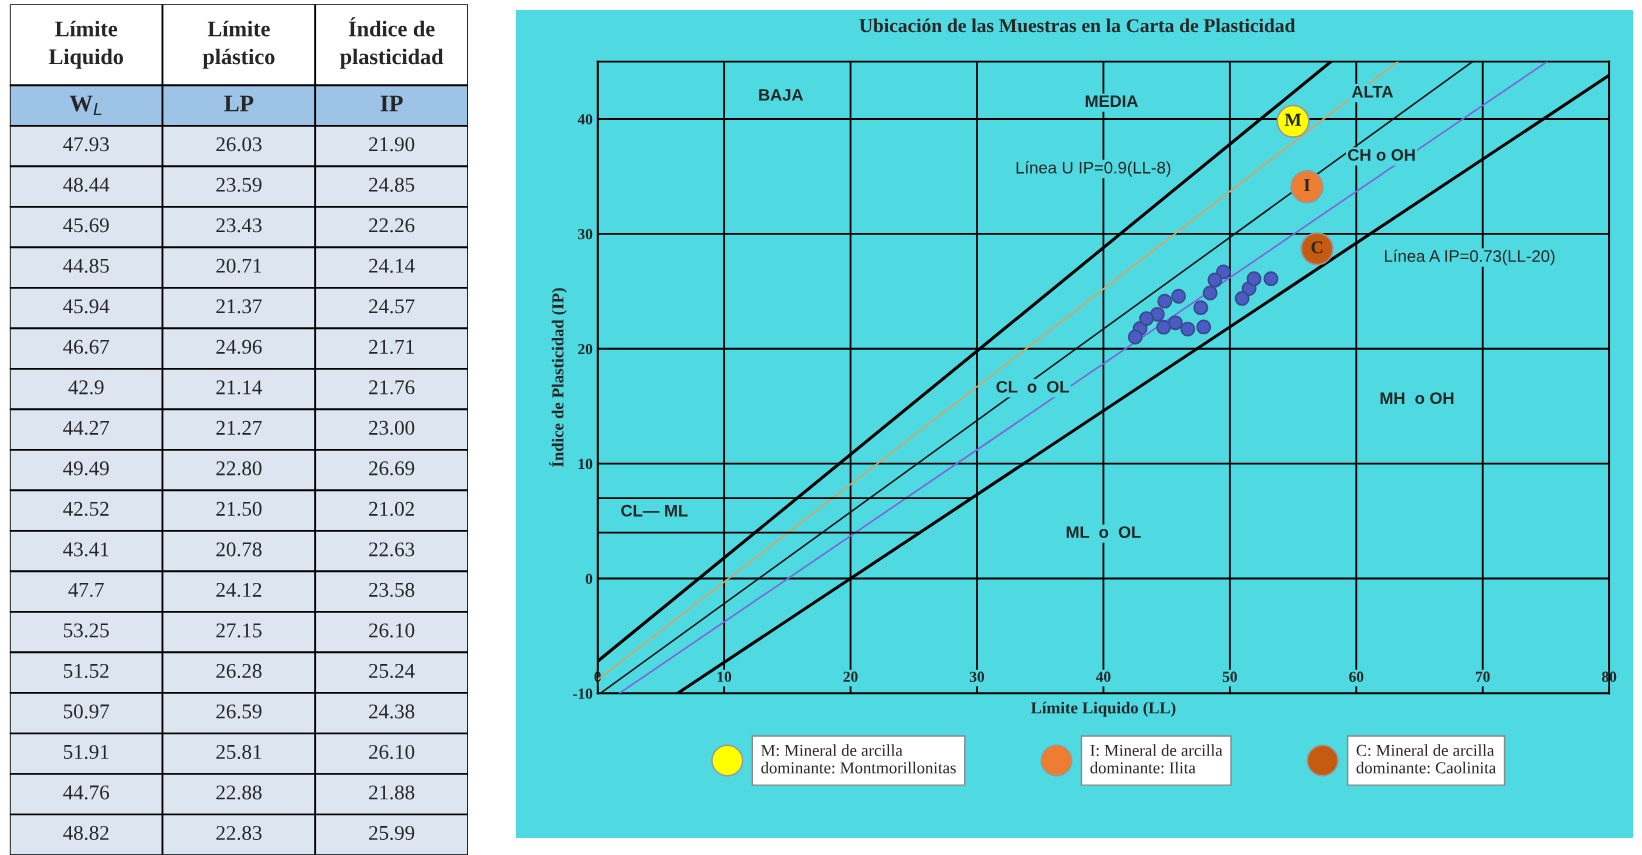 The height and width of the screenshot is (855, 1642). Describe the element at coordinates (239, 833) in the screenshot. I see `text: 22.83` at that location.